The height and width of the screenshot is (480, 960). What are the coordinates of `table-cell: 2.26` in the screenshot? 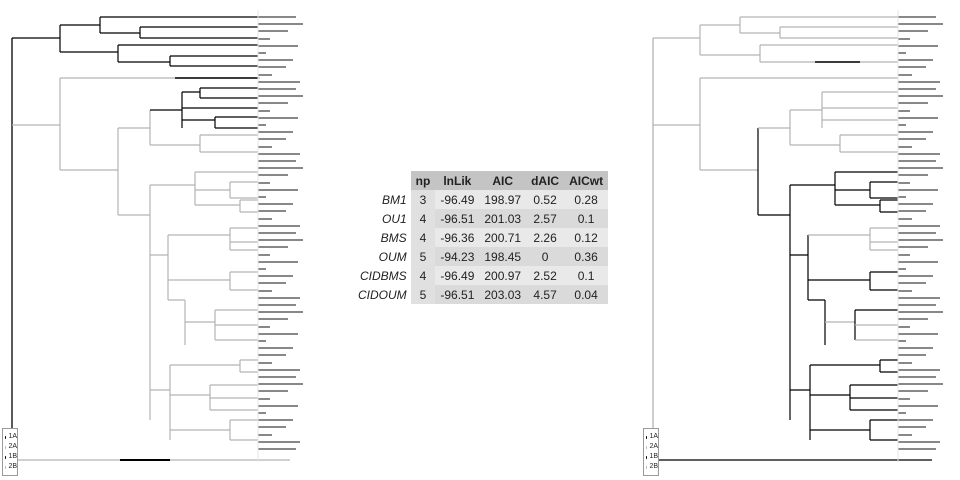 It's located at (545, 237).